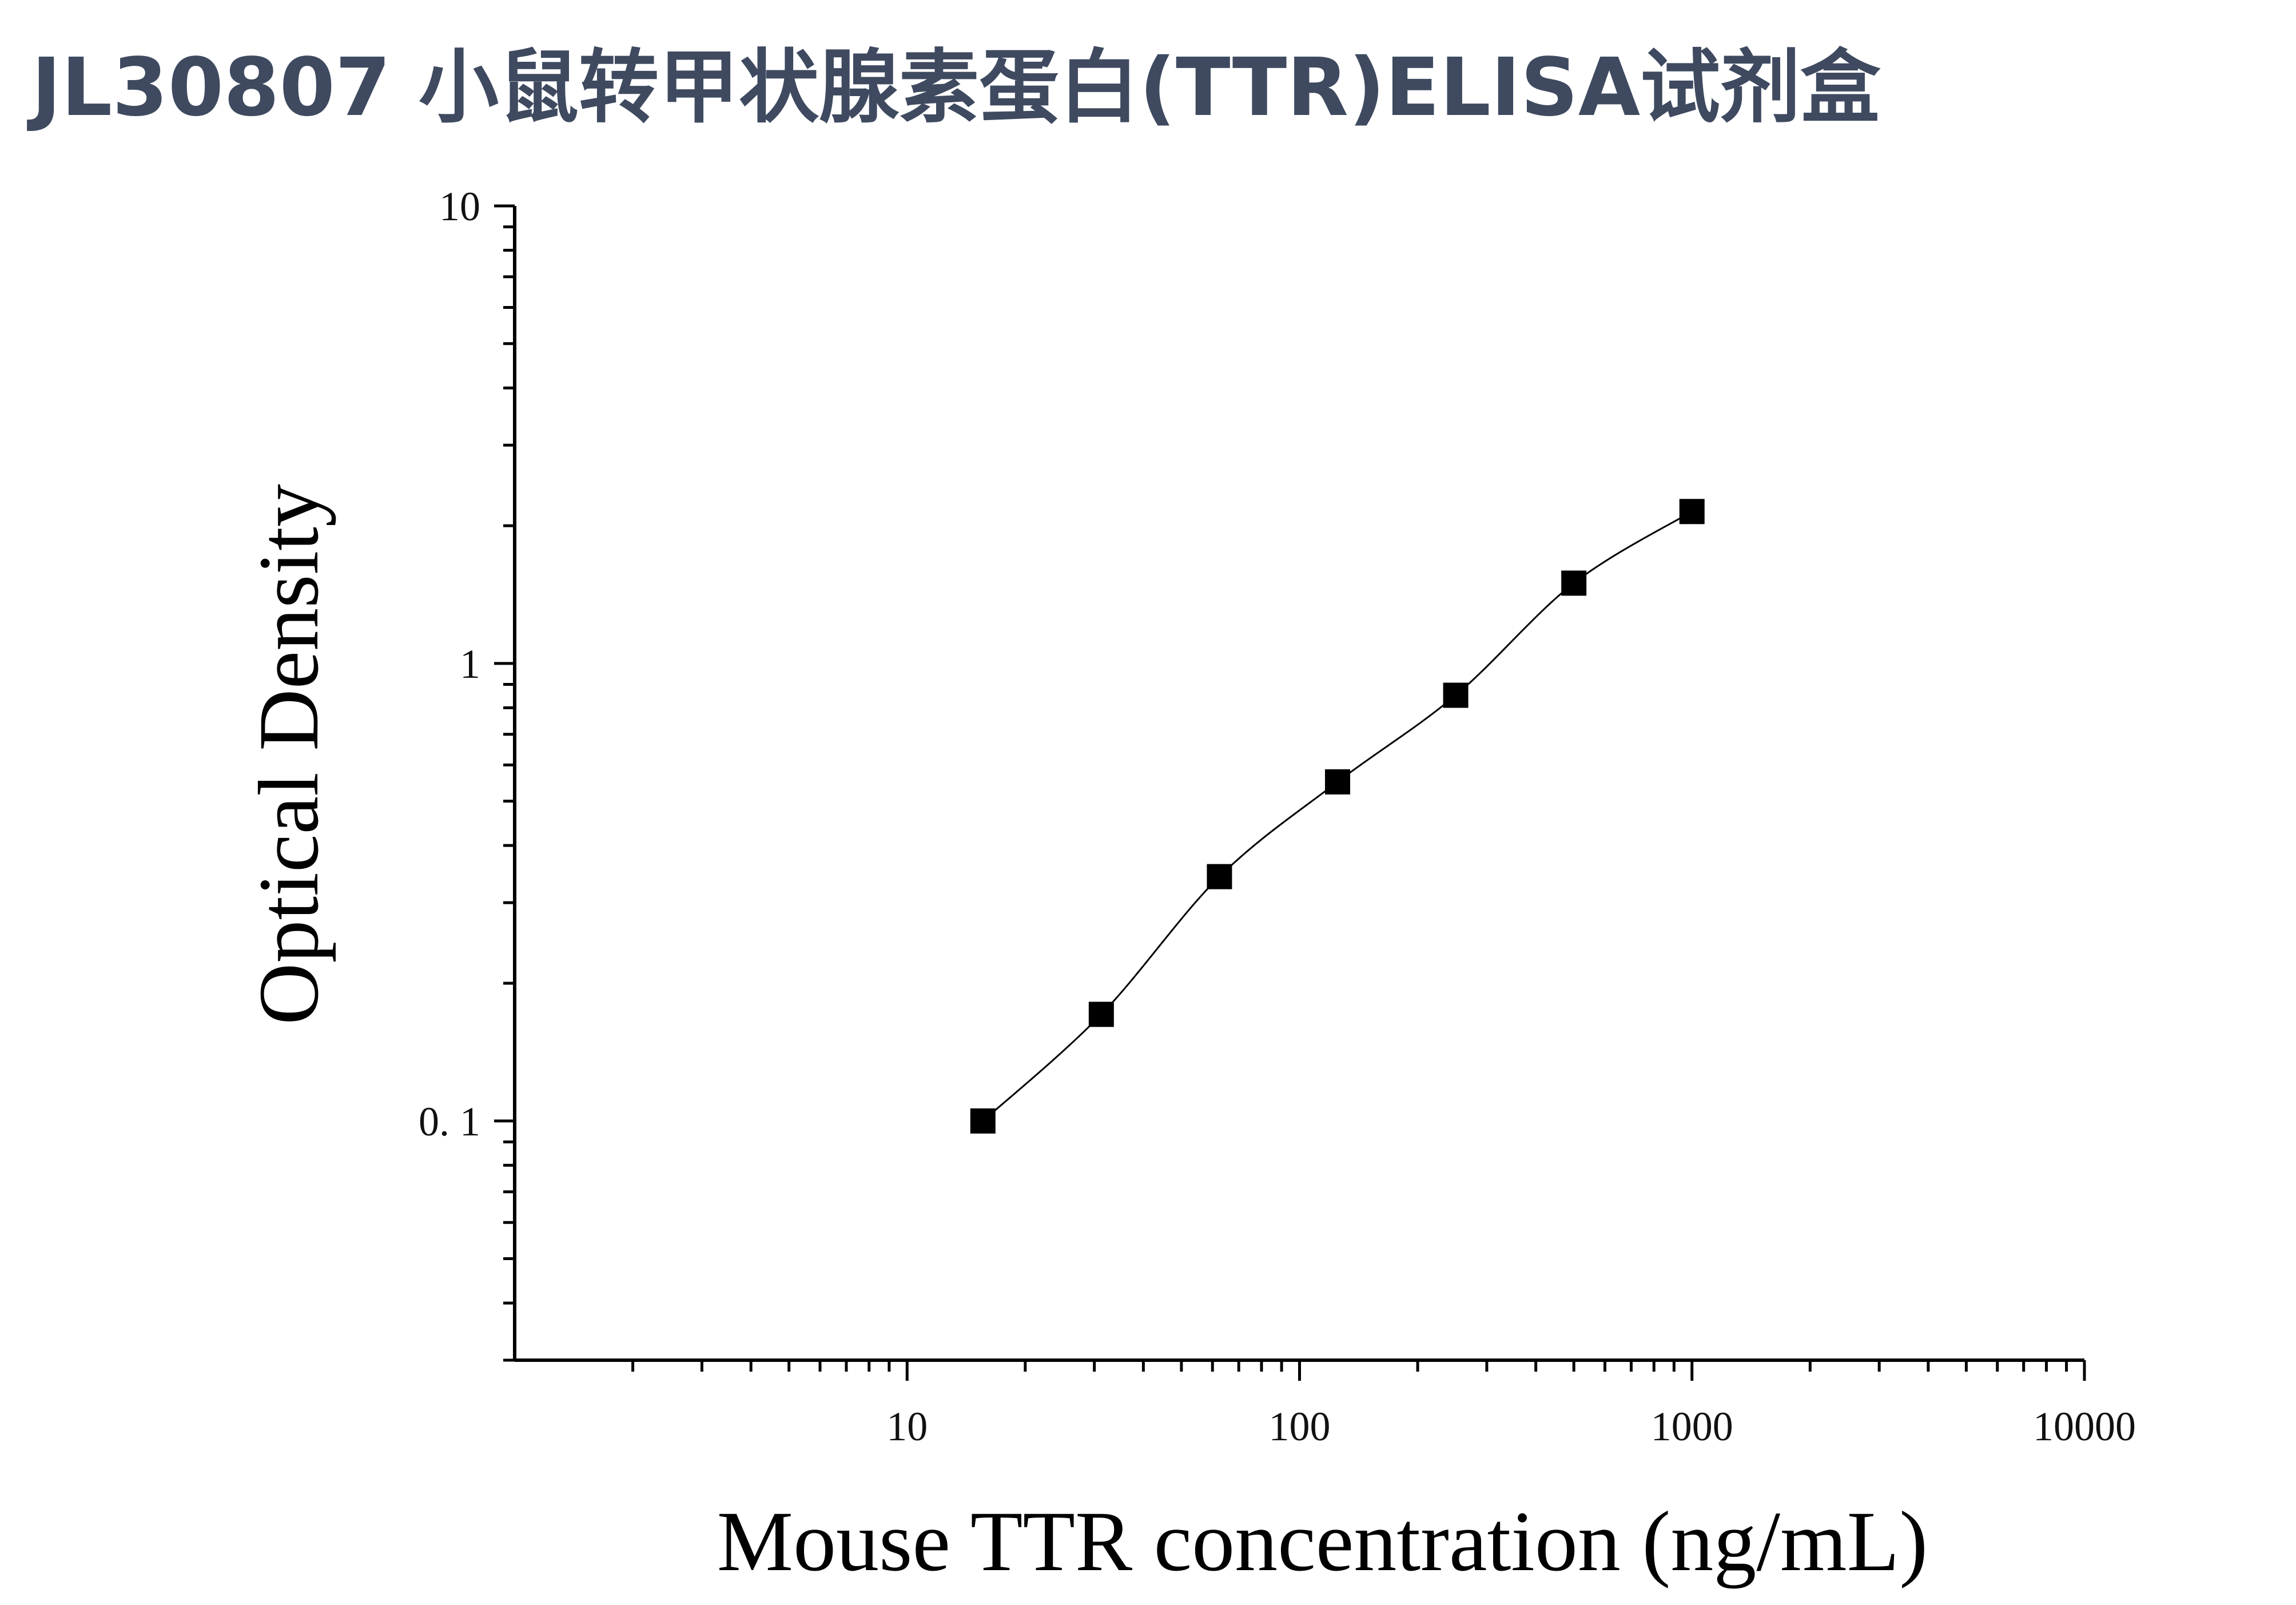 The image size is (2296, 1605). What do you see at coordinates (907, 1426) in the screenshot?
I see `x-tick-label: 10` at bounding box center [907, 1426].